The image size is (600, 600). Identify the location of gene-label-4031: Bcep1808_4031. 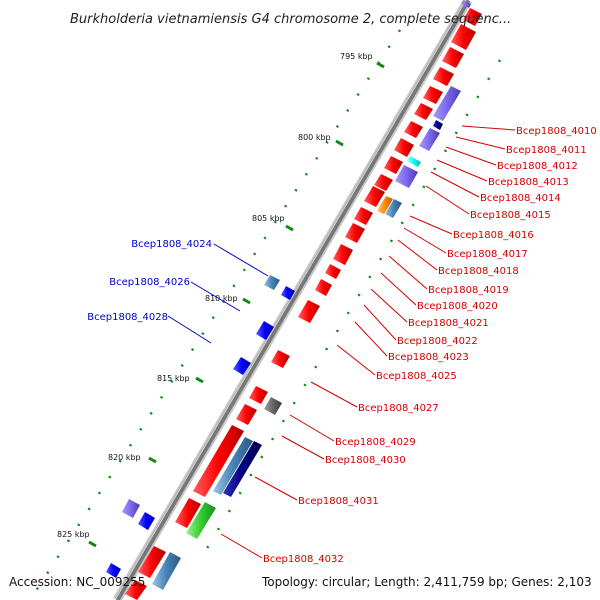
(338, 501).